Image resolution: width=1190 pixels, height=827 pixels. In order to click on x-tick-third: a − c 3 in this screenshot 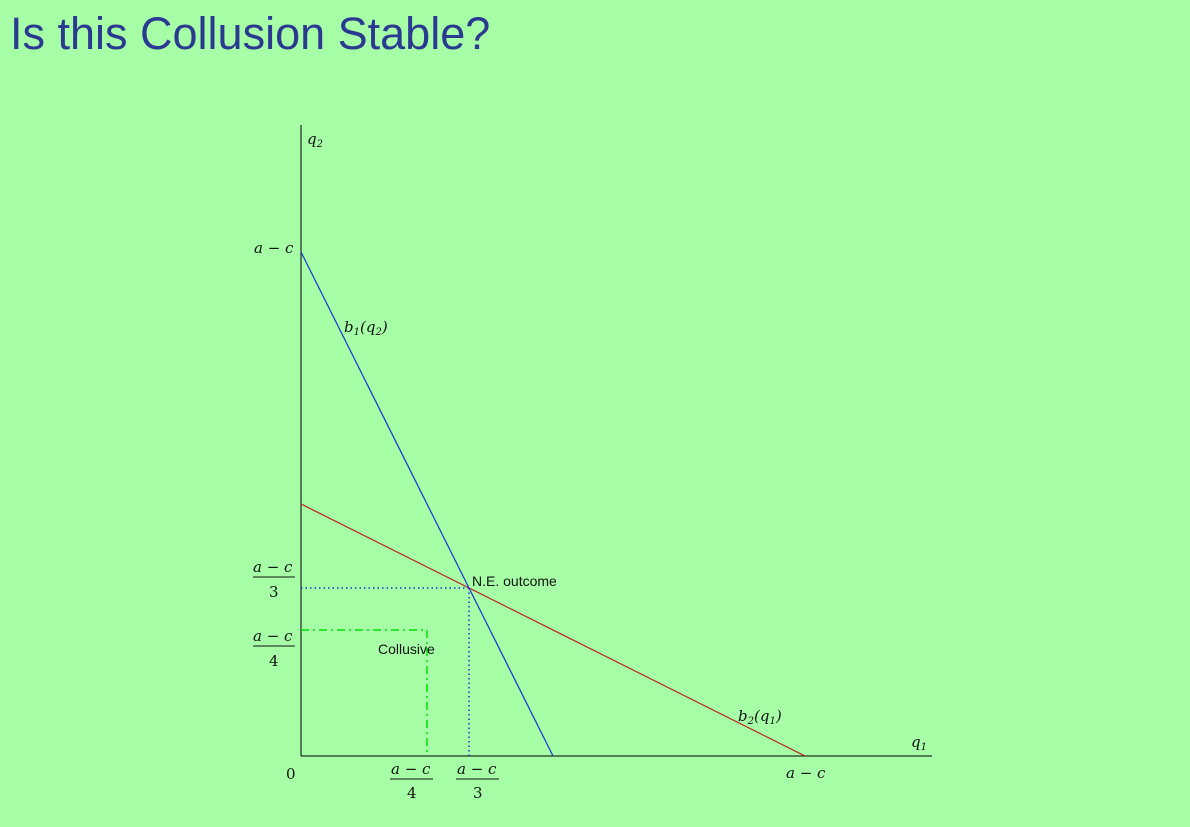, I will do `click(477, 781)`.